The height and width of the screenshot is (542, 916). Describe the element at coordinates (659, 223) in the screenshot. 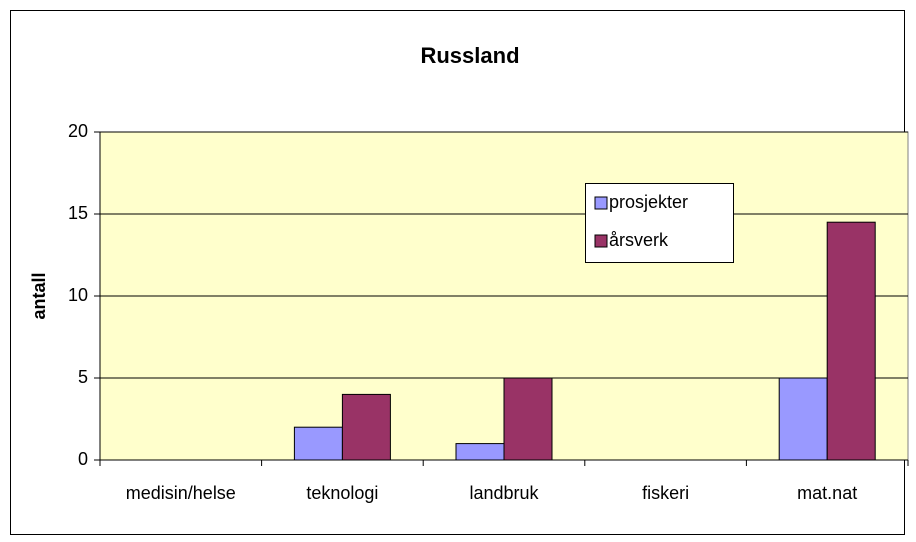

I see `legend-box` at that location.